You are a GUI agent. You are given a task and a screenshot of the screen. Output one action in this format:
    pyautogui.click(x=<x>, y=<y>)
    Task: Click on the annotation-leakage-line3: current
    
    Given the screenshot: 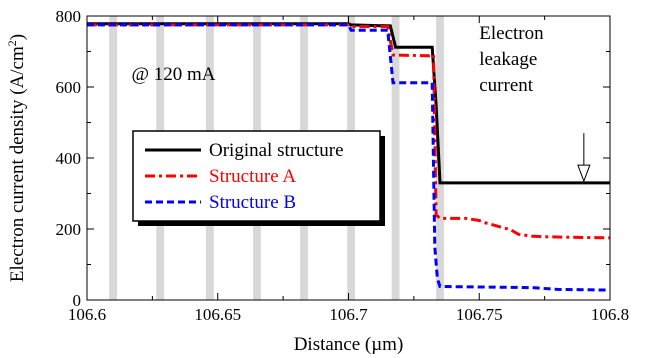 What is the action you would take?
    pyautogui.click(x=506, y=85)
    